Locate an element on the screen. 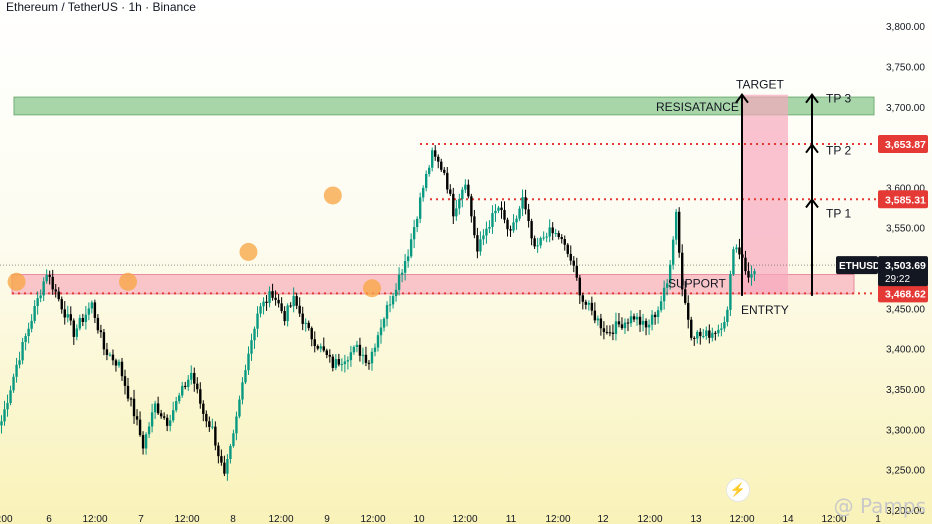 The height and width of the screenshot is (524, 932). y-tick-label: 3,550.00 is located at coordinates (905, 229).